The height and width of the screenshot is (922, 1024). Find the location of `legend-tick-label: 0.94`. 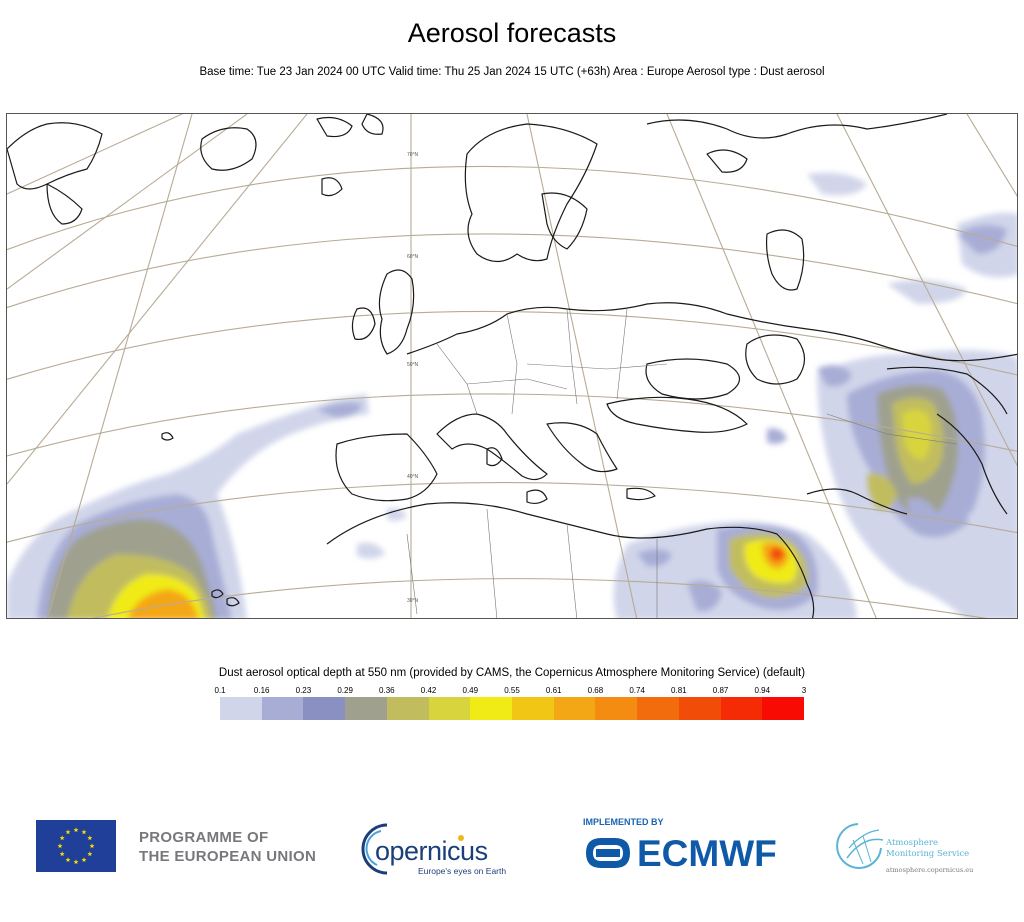

legend-tick-label: 0.94 is located at coordinates (762, 690).